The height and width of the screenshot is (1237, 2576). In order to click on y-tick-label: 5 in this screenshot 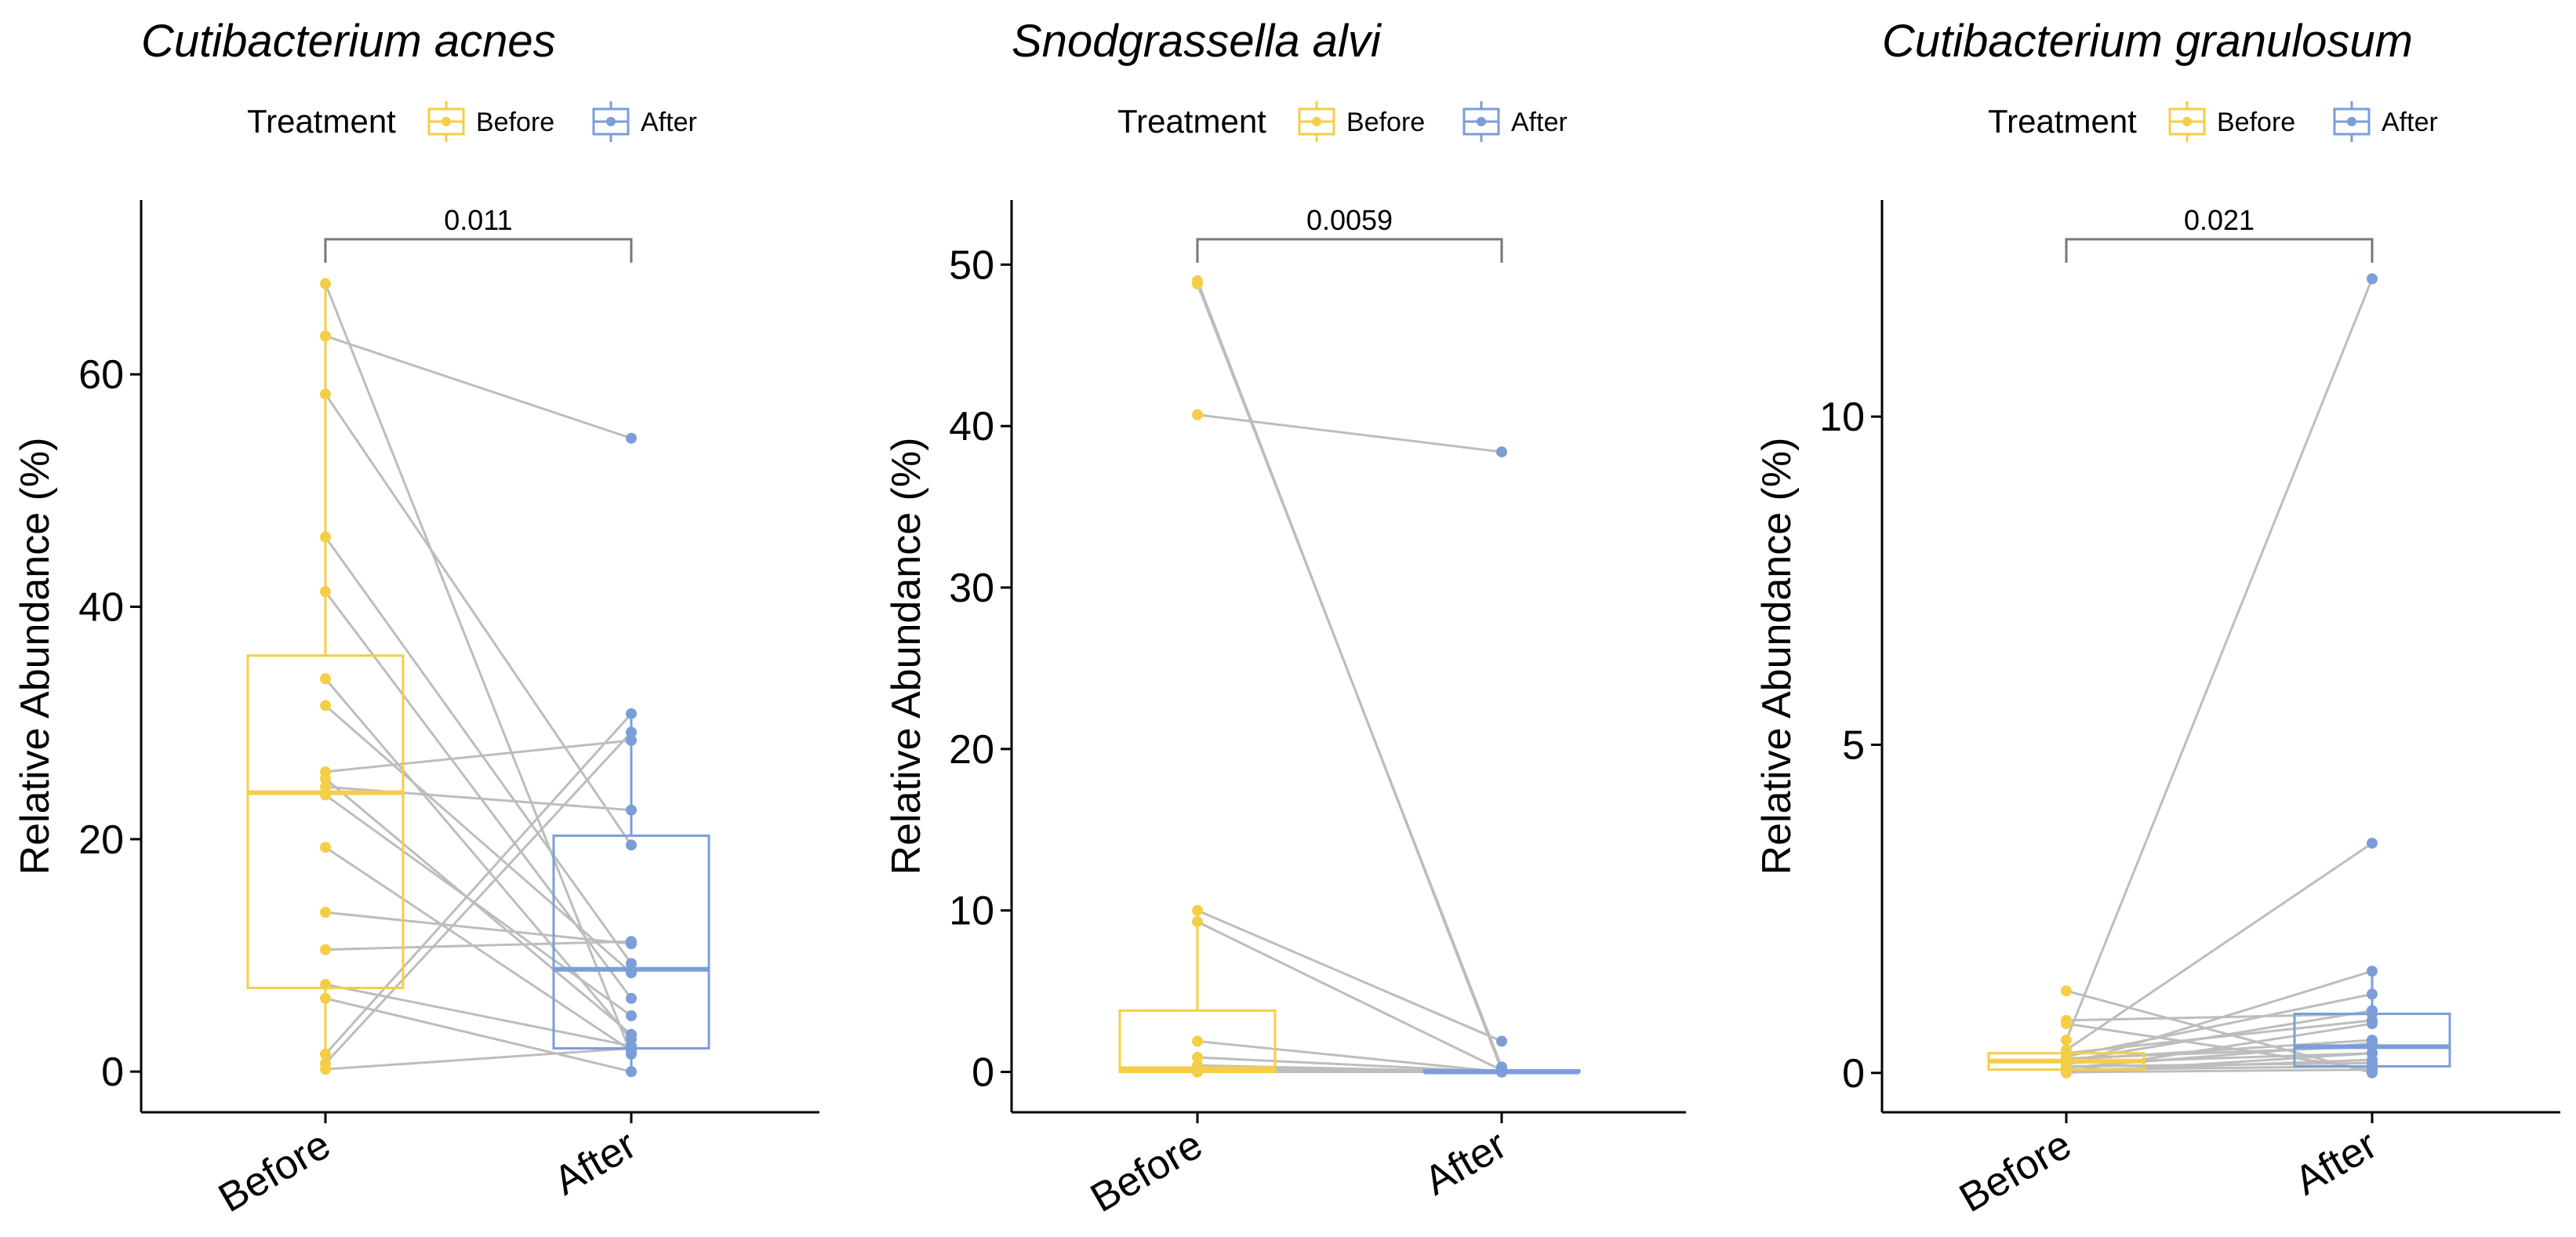, I will do `click(1853, 745)`.